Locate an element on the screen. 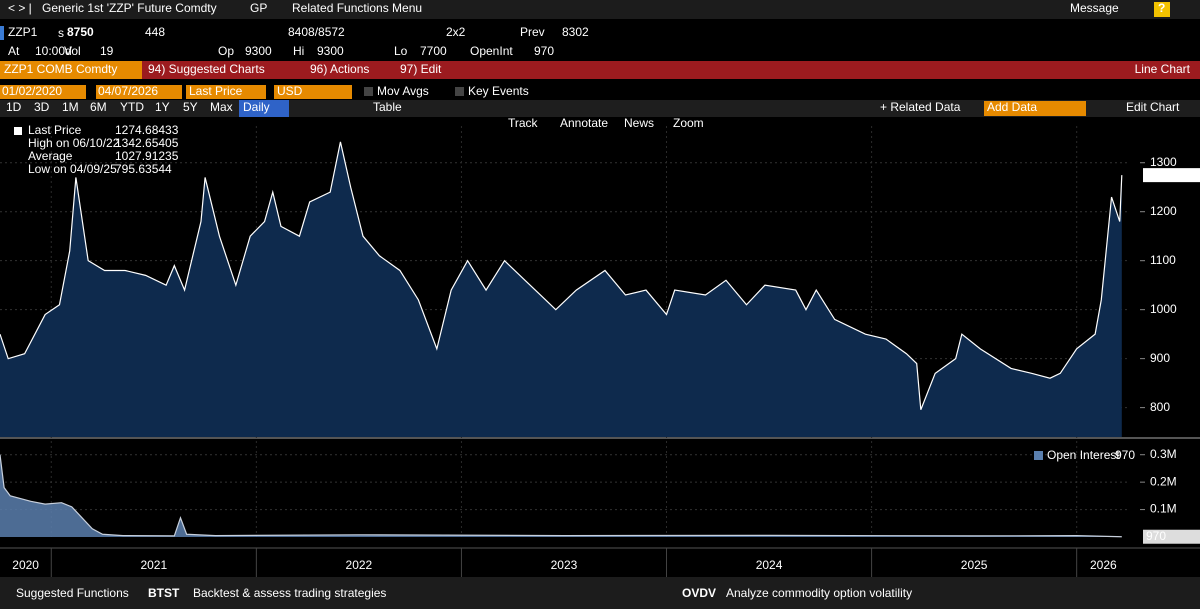  period-tab: 1D is located at coordinates (14, 107).